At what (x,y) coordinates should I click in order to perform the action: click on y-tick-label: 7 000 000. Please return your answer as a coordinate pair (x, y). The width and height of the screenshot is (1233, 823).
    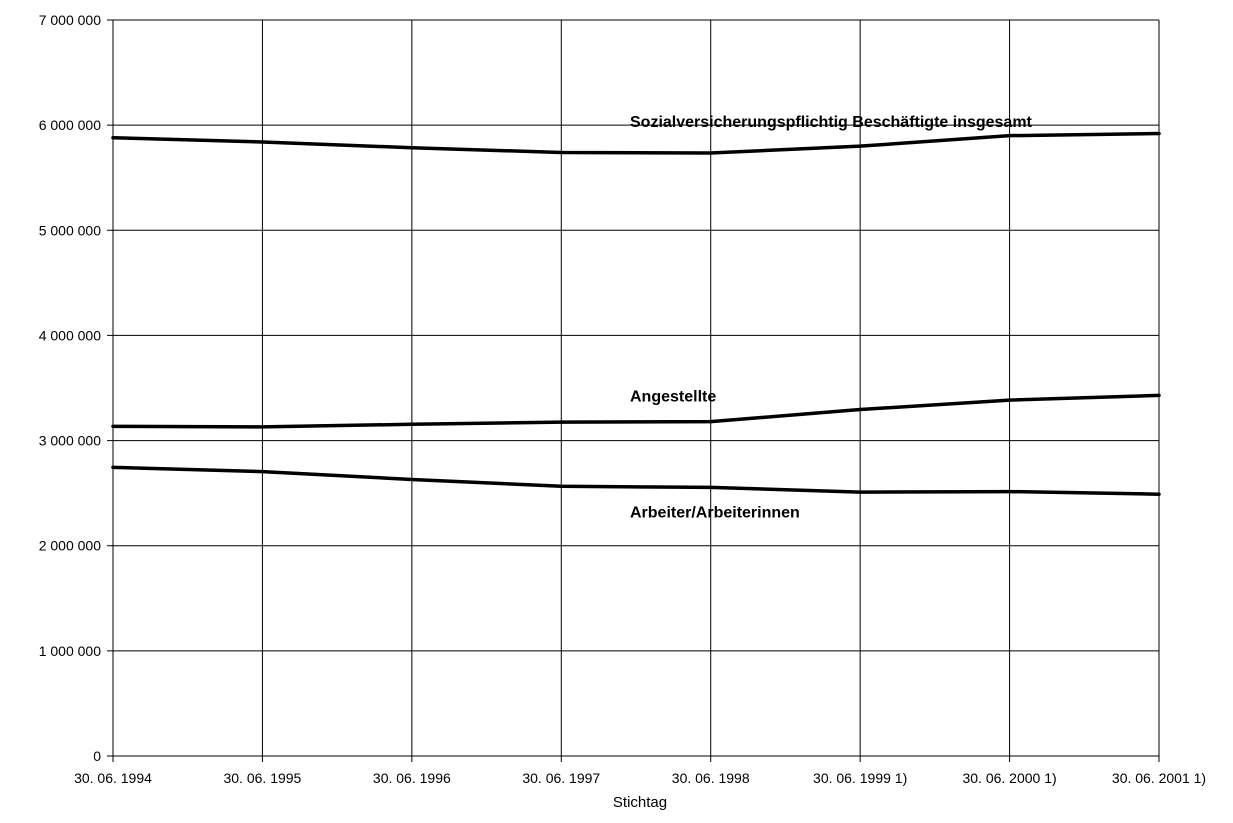
    Looking at the image, I should click on (70, 20).